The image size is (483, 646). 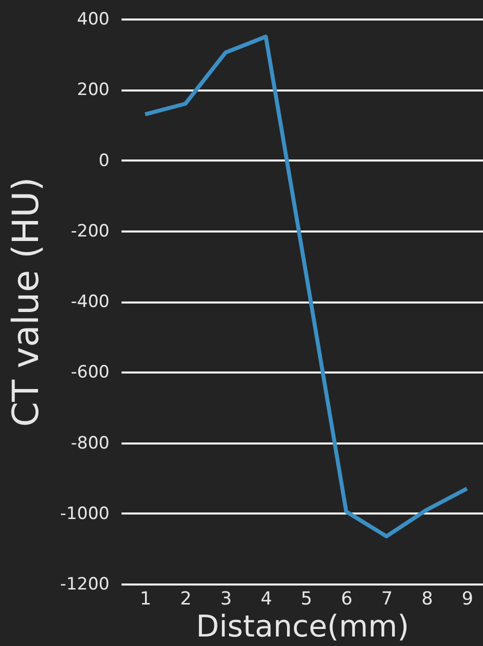 I want to click on y-tick-label: -400, so click(x=90, y=302).